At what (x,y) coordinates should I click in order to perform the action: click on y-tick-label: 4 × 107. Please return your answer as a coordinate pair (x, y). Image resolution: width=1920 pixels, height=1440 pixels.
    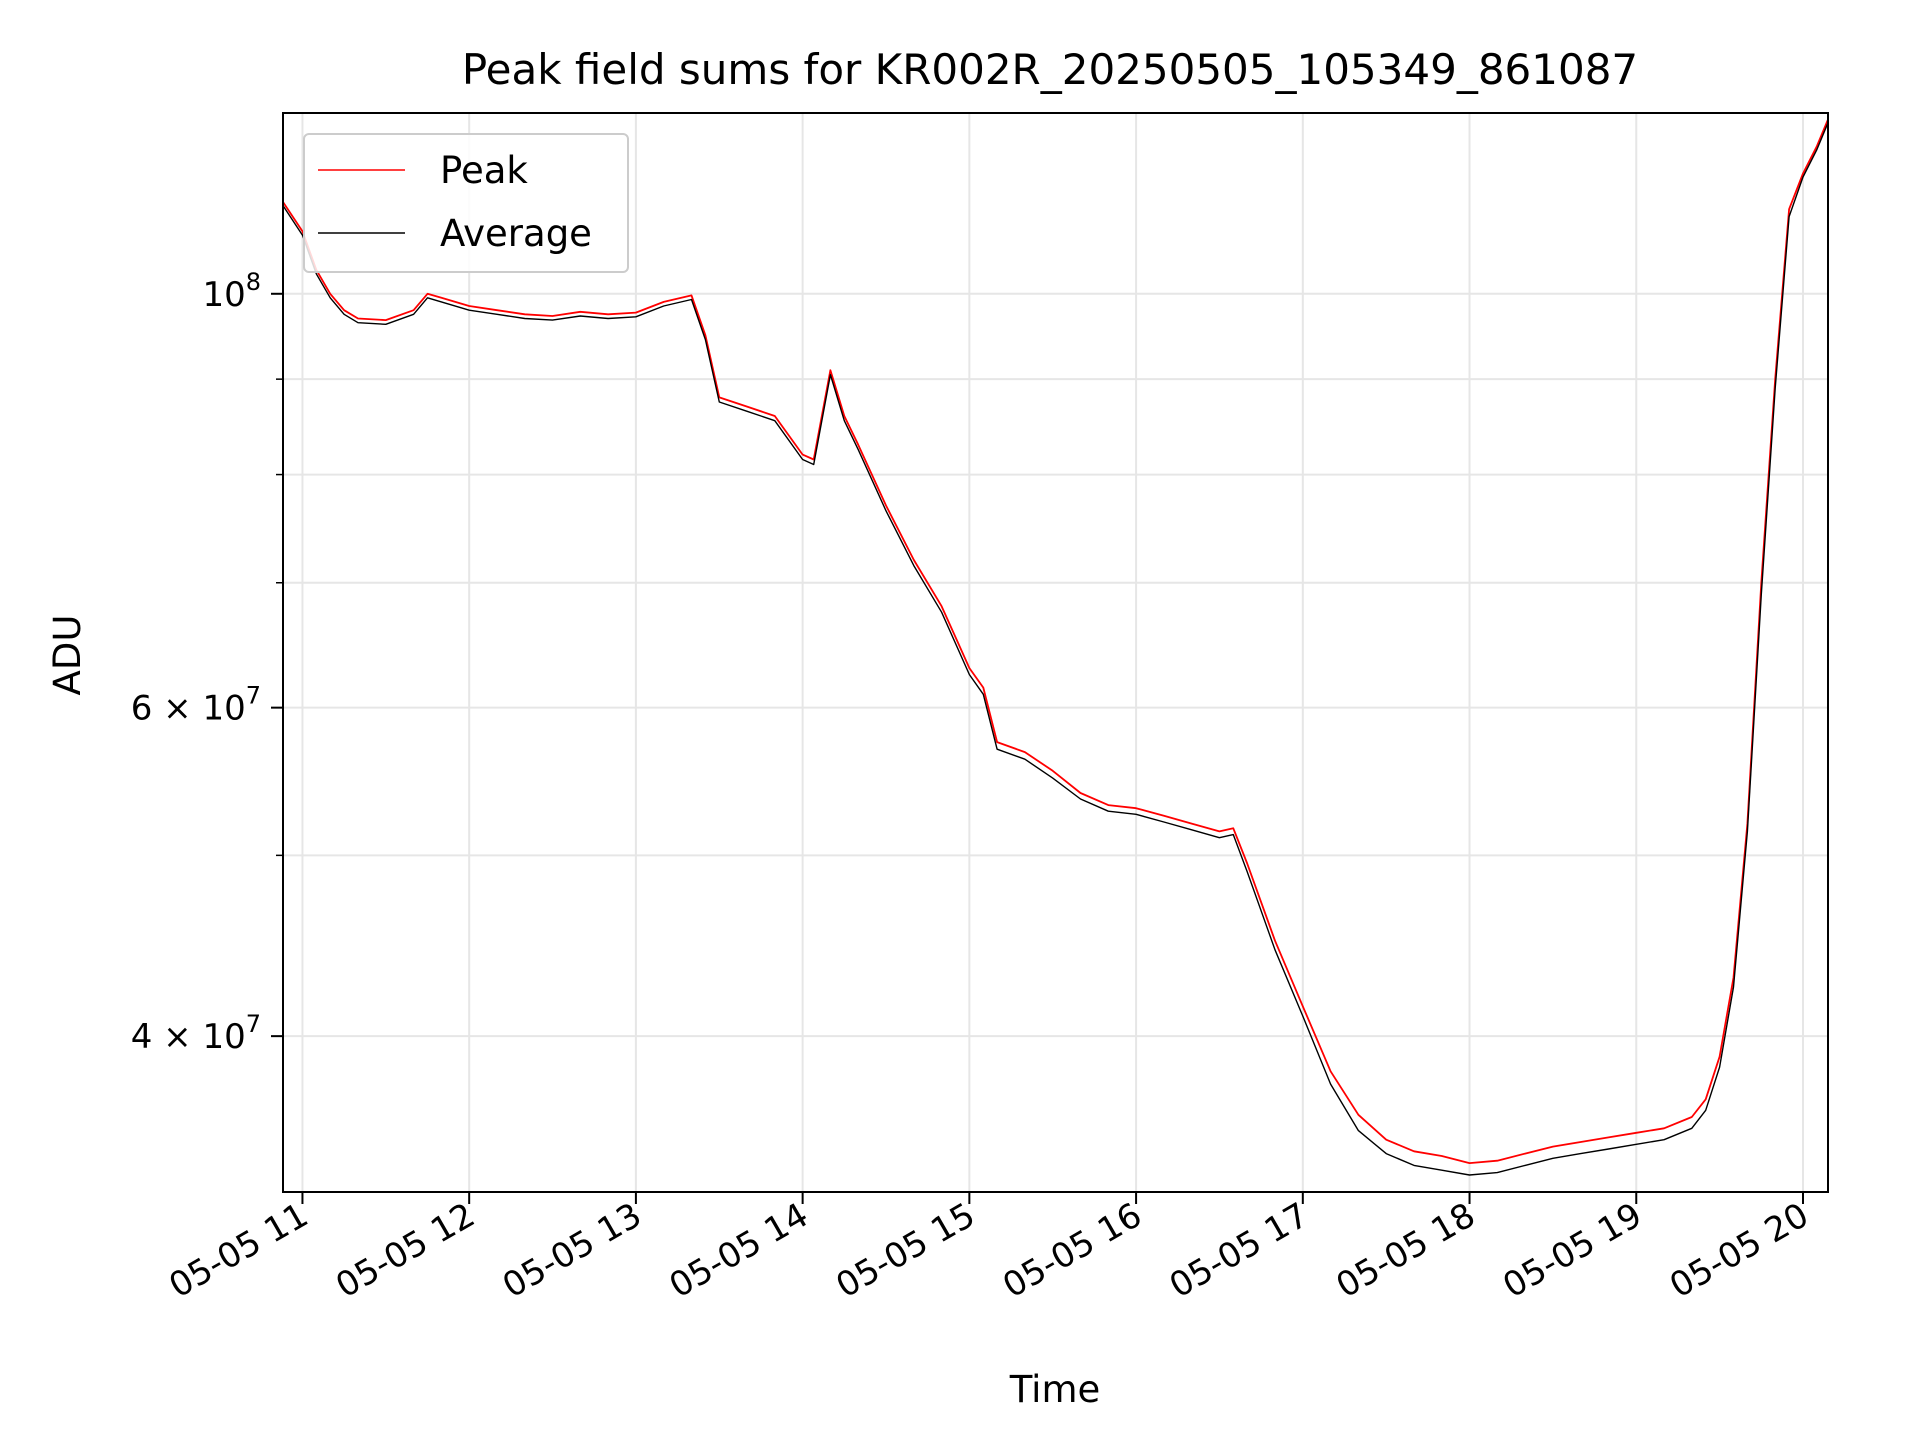
    Looking at the image, I should click on (196, 1033).